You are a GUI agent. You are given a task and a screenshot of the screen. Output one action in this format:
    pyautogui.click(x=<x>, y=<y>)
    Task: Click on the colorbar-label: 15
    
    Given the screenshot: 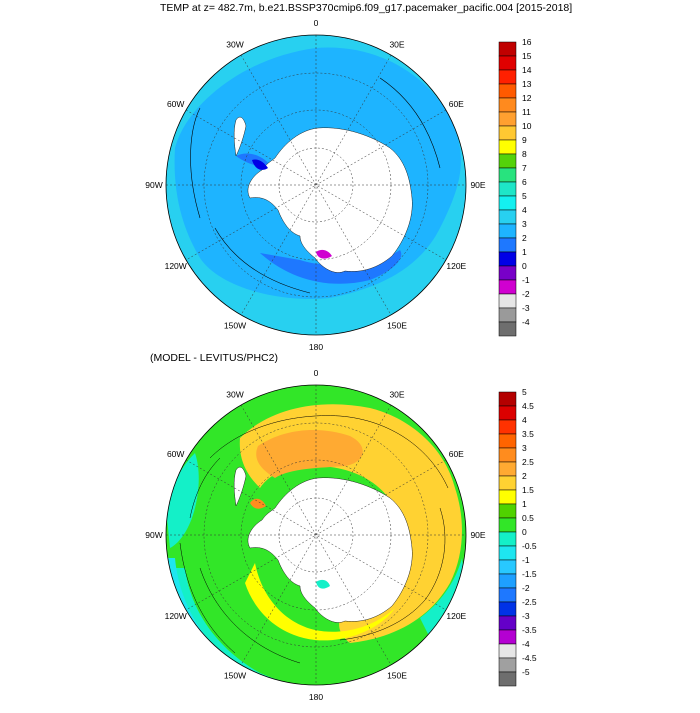 What is the action you would take?
    pyautogui.click(x=527, y=56)
    